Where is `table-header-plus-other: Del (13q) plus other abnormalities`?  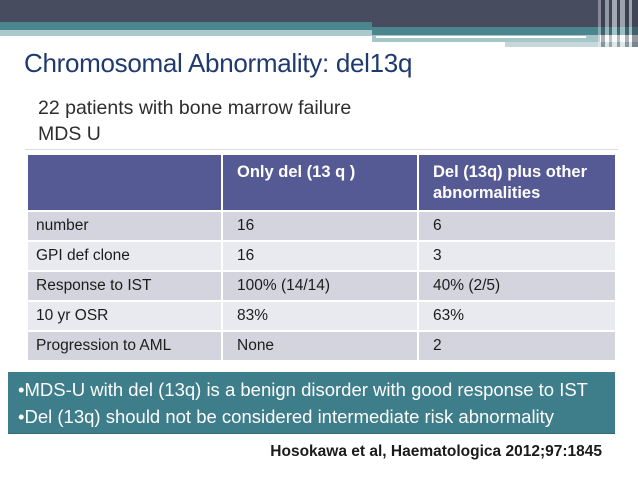 table-header-plus-other: Del (13q) plus other abnormalities is located at coordinates (517, 182).